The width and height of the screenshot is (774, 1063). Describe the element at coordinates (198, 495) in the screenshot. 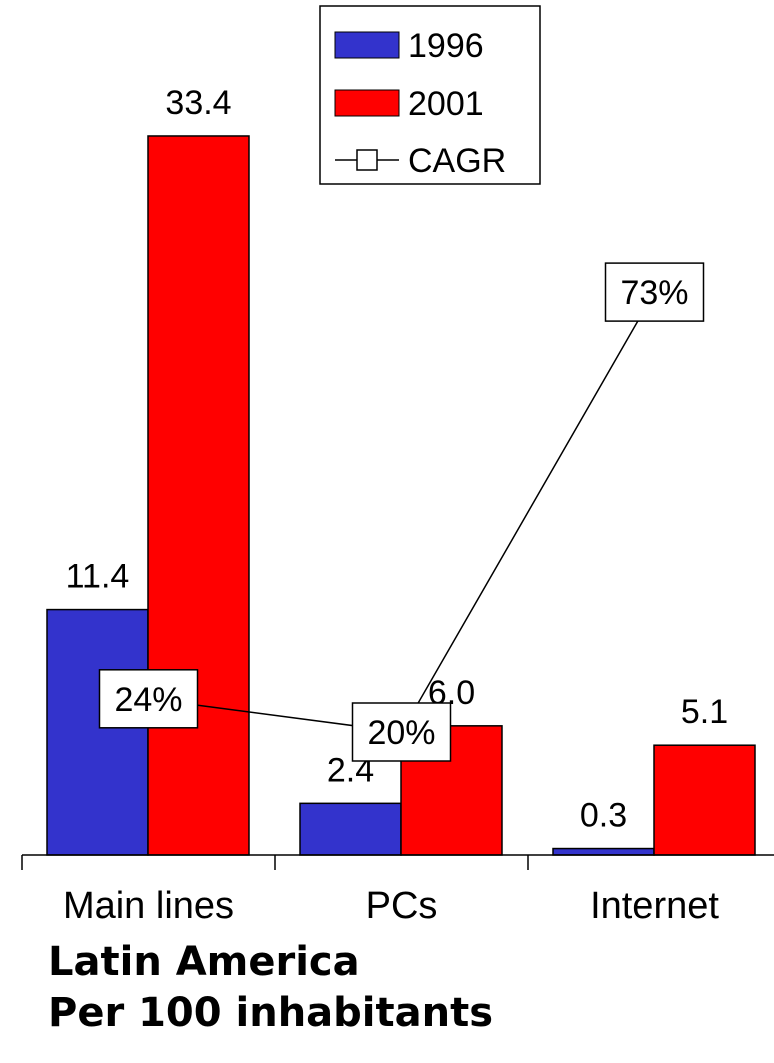

I see `bar-2001-main-lines` at that location.